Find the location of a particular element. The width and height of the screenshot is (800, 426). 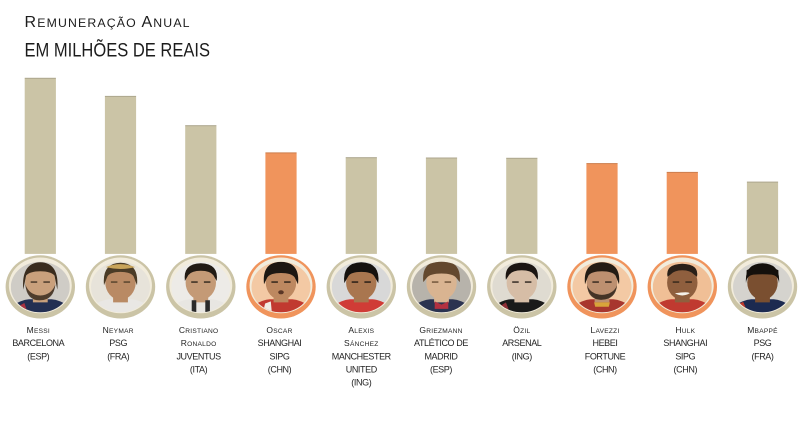

svg-text: LAVEZZI is located at coordinates (604, 330).